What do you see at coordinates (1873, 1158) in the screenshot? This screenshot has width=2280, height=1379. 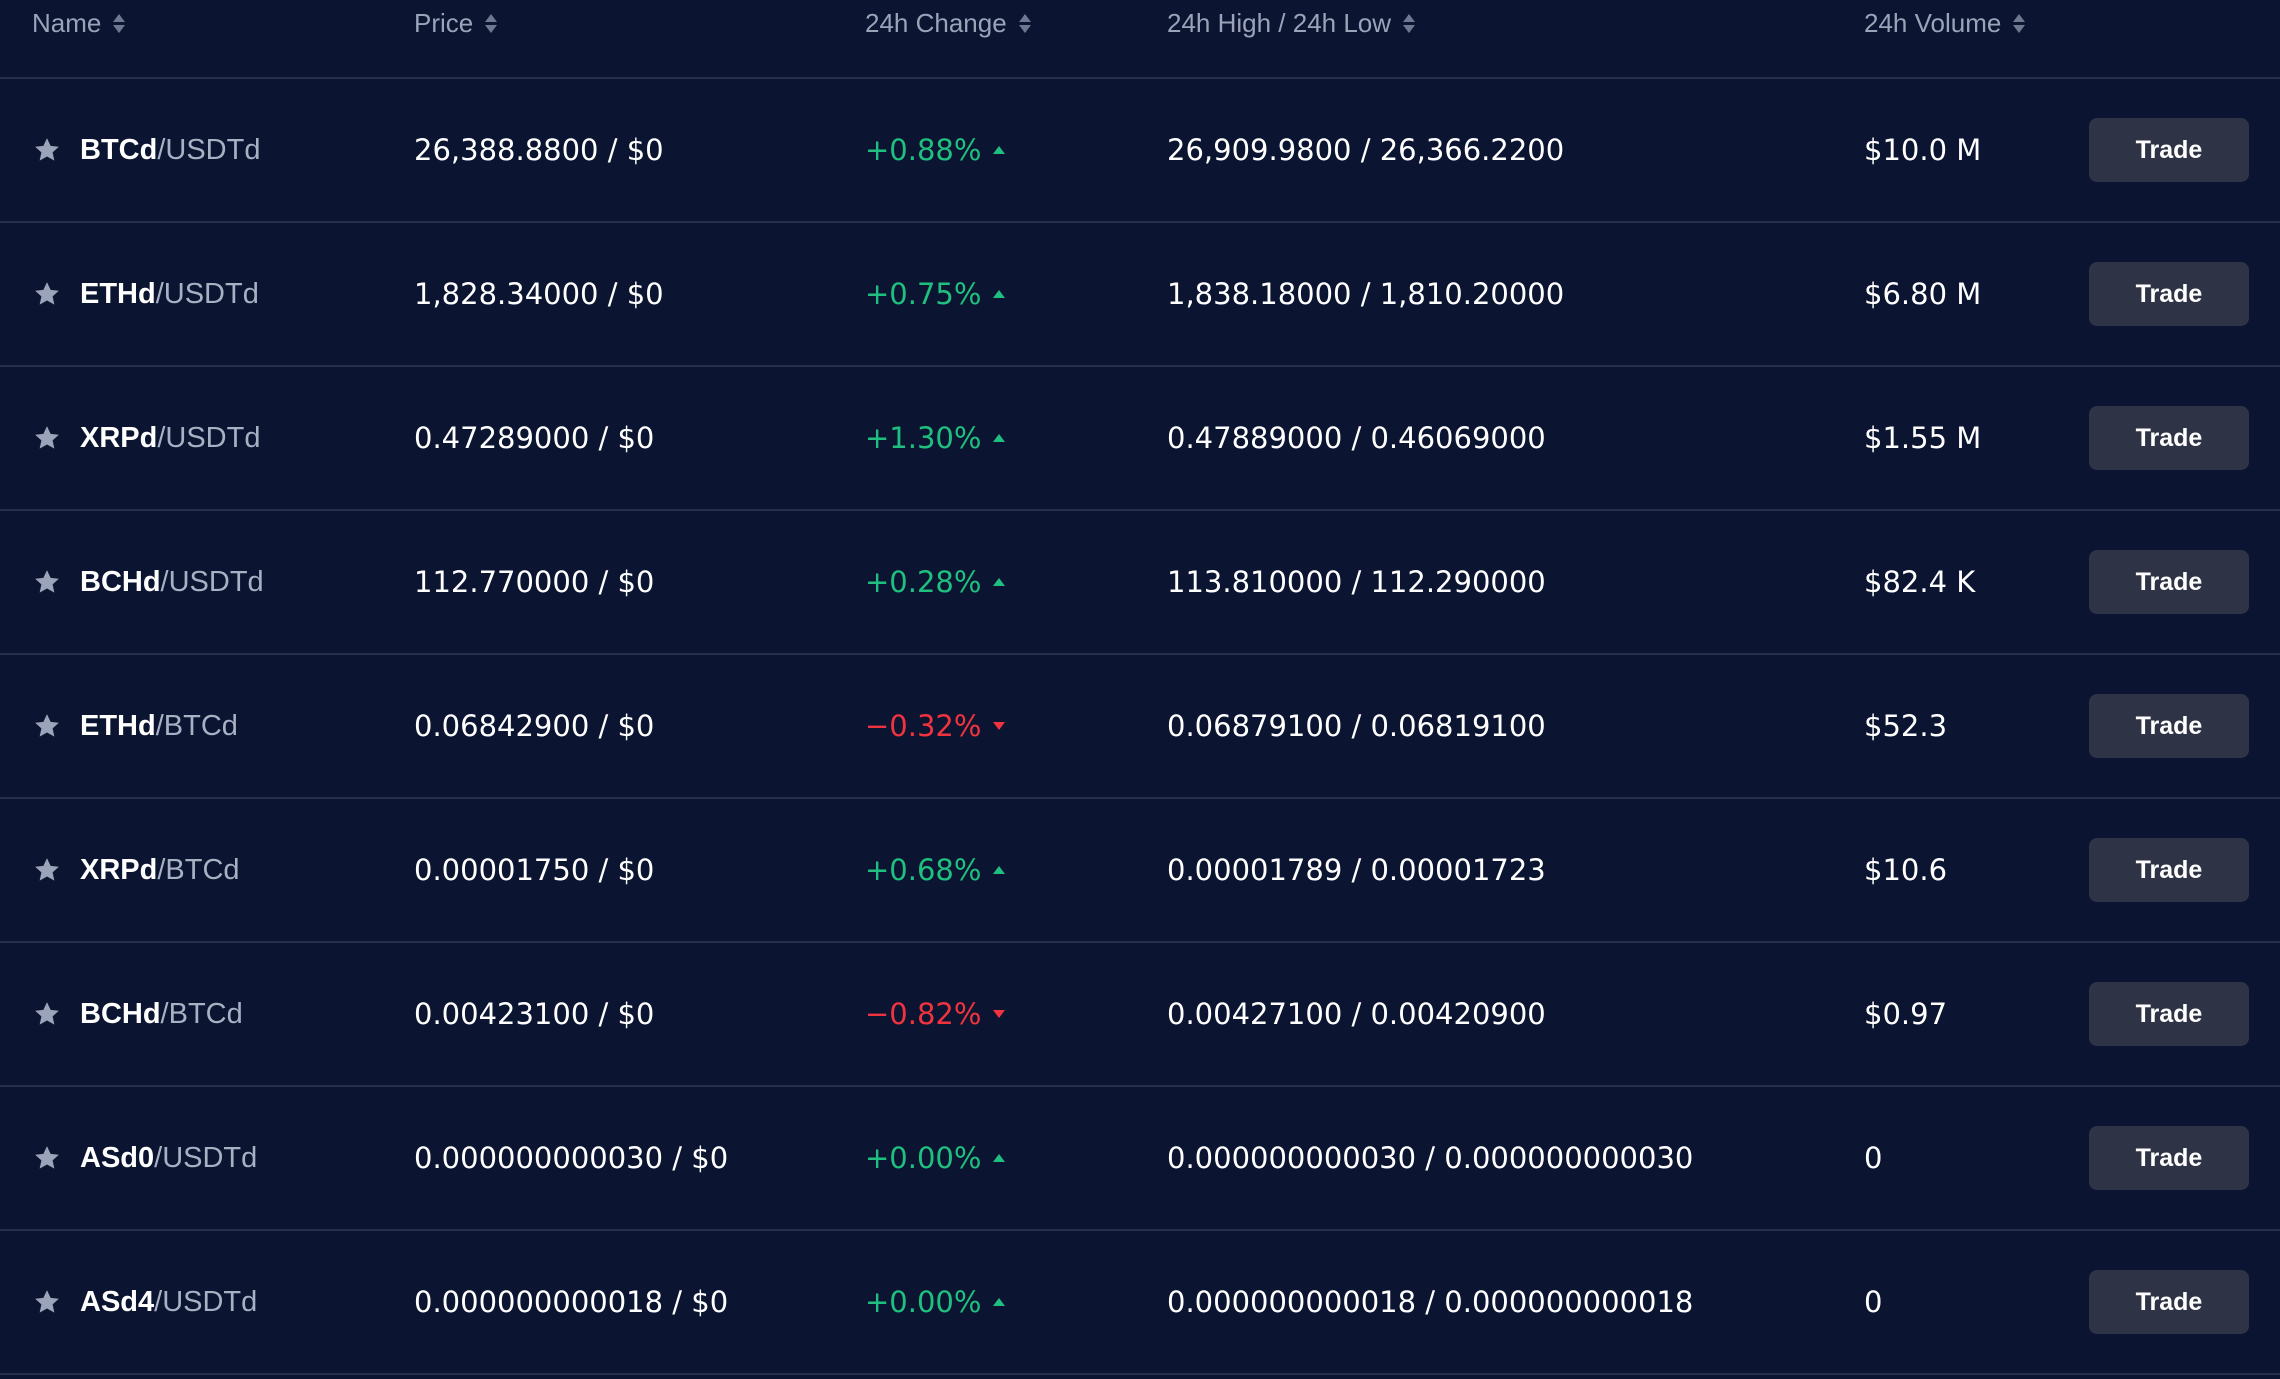 I see `volume-cell: 0` at bounding box center [1873, 1158].